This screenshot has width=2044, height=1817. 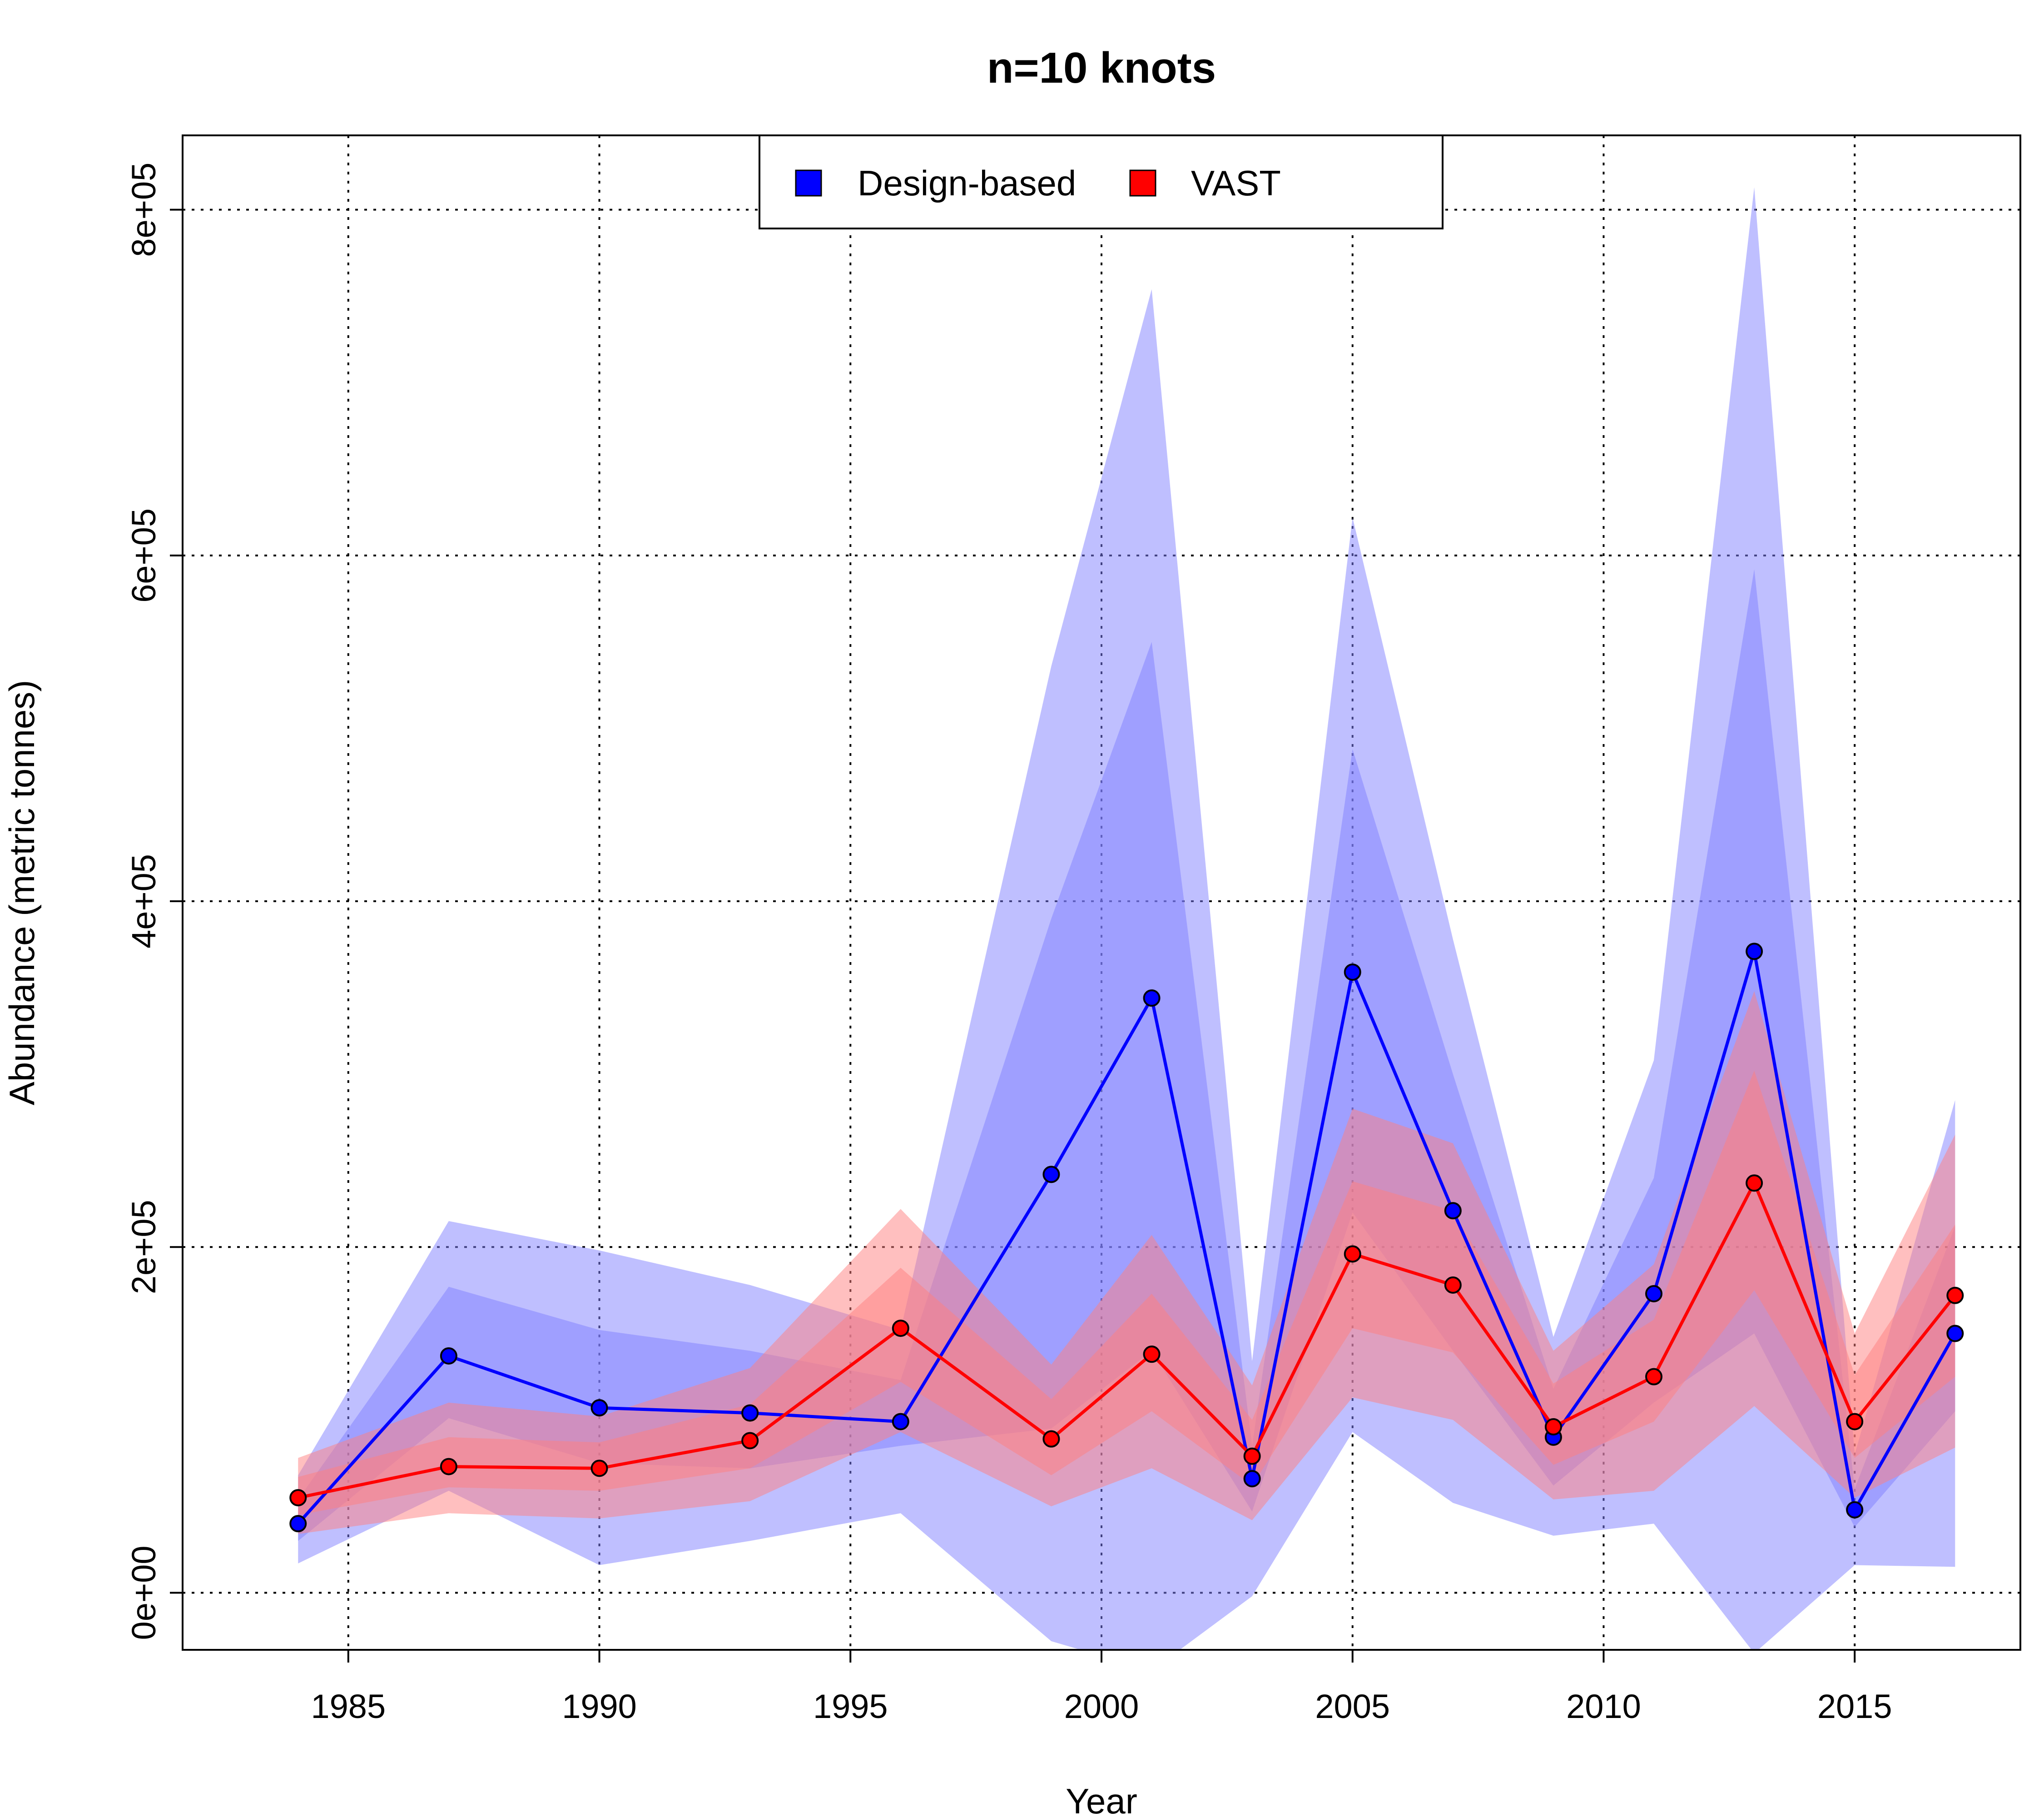 I want to click on legend-swatch-design-based, so click(x=809, y=183).